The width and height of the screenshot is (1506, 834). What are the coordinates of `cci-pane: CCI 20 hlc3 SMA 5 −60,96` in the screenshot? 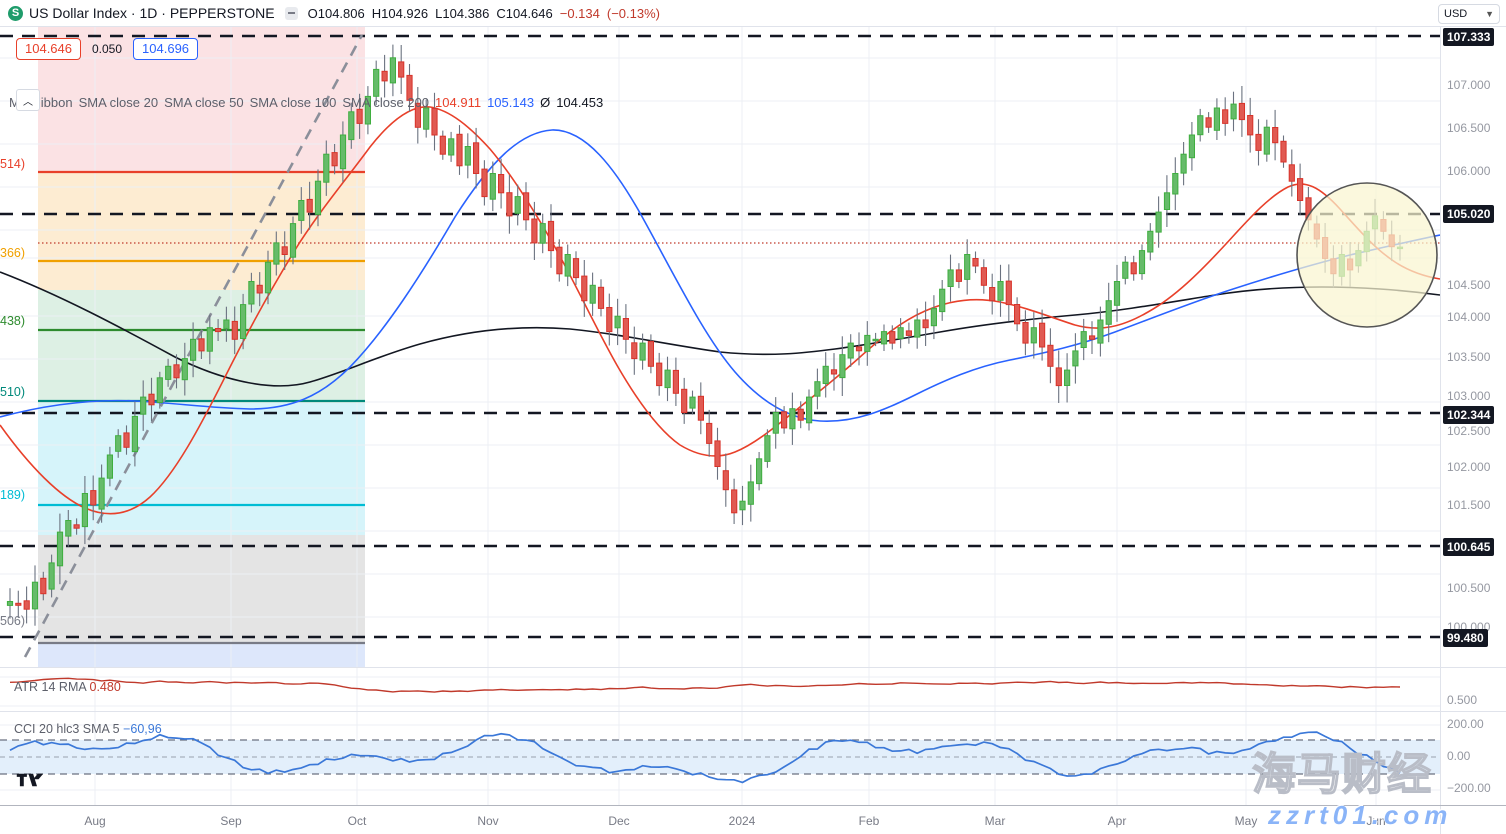 It's located at (720, 758).